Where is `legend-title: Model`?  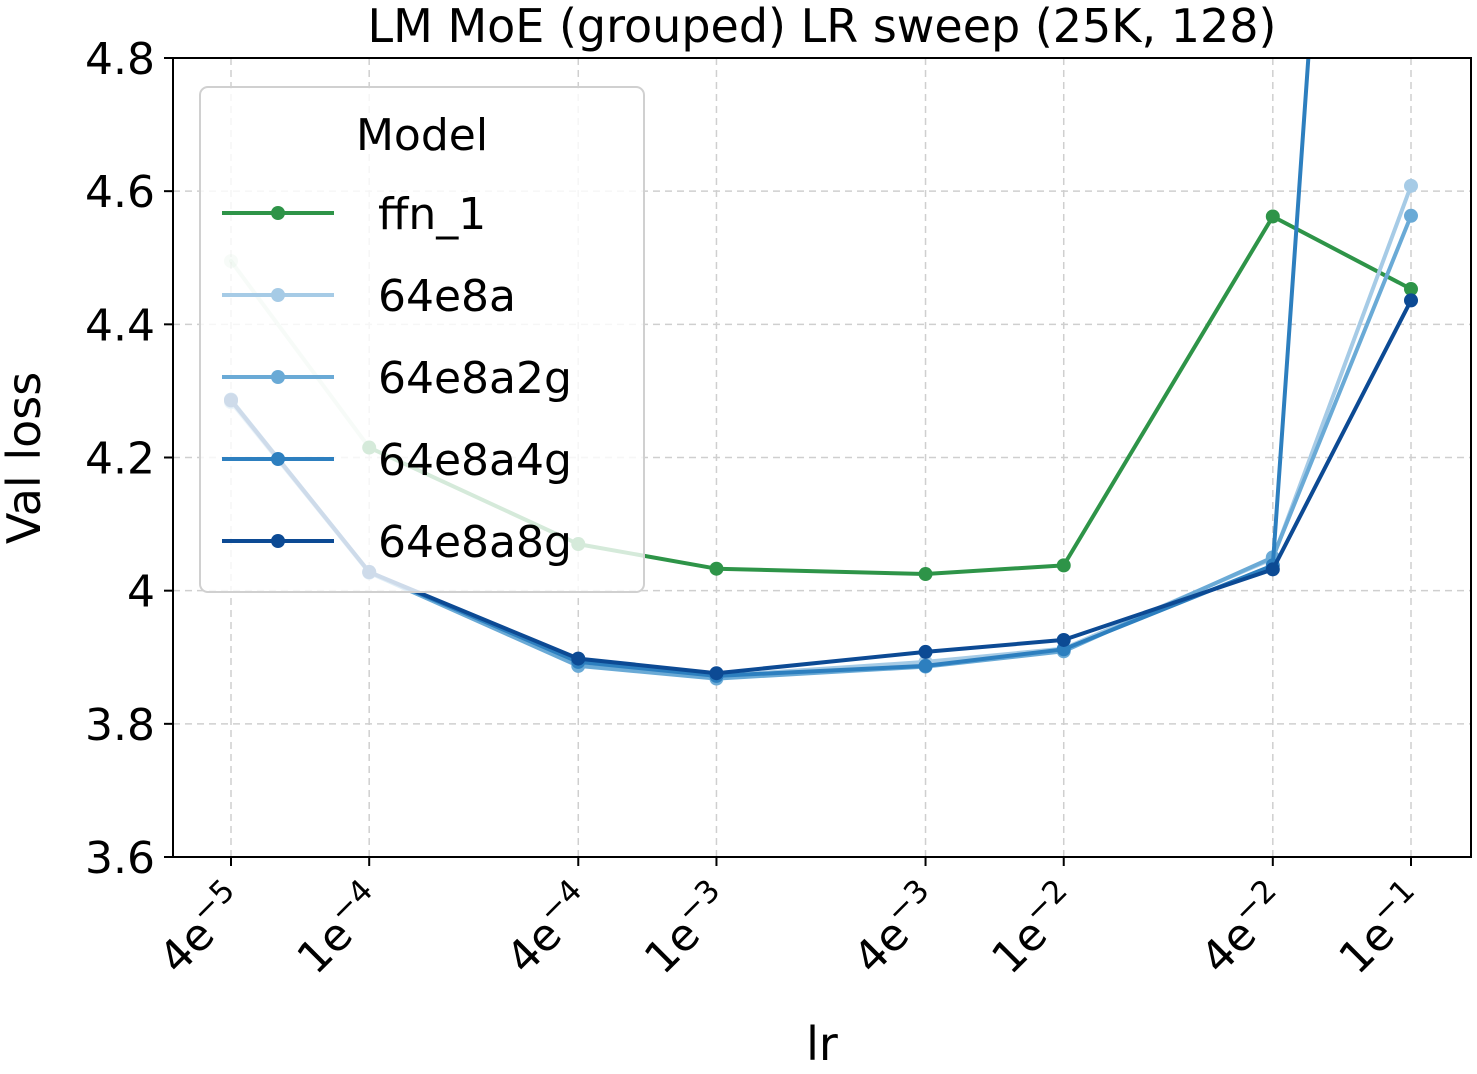 legend-title: Model is located at coordinates (422, 135).